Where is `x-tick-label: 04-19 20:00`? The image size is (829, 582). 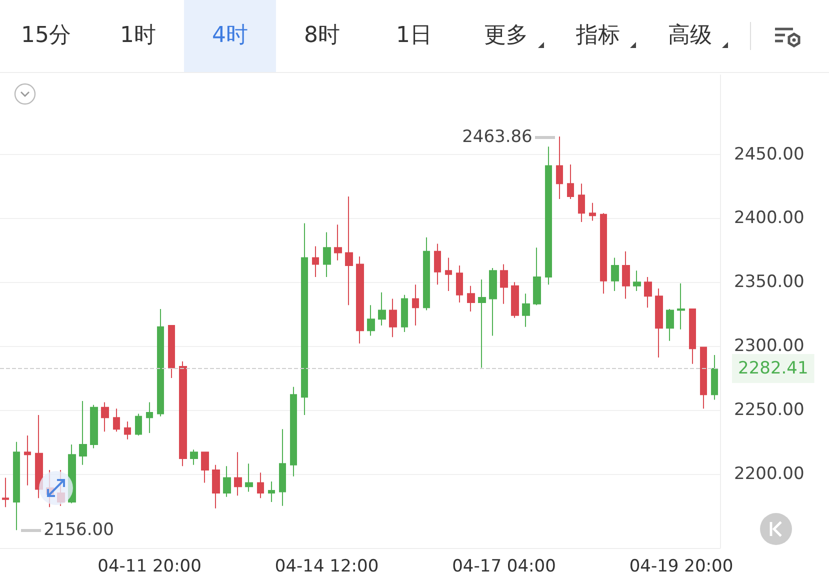
x-tick-label: 04-19 20:00 is located at coordinates (681, 566).